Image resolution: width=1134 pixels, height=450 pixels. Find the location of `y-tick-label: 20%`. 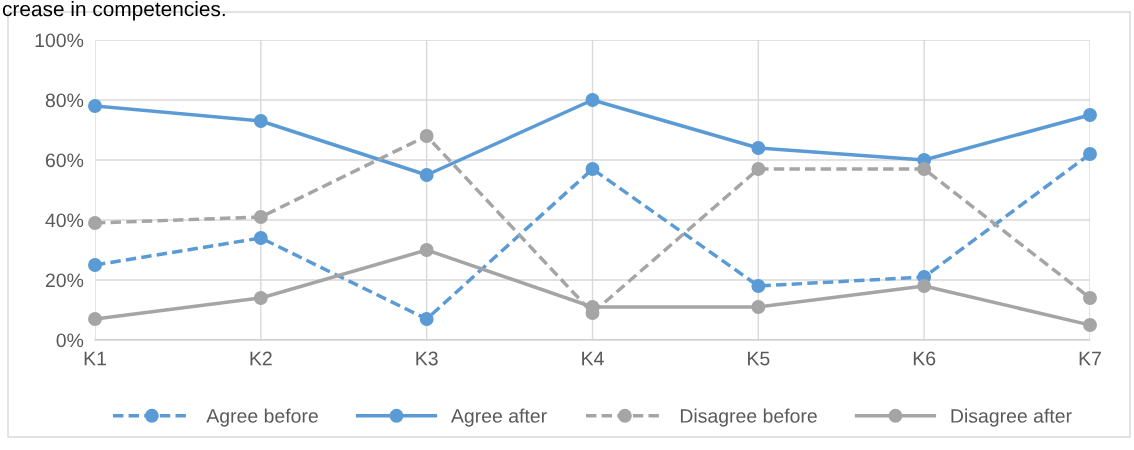

y-tick-label: 20% is located at coordinates (64, 280).